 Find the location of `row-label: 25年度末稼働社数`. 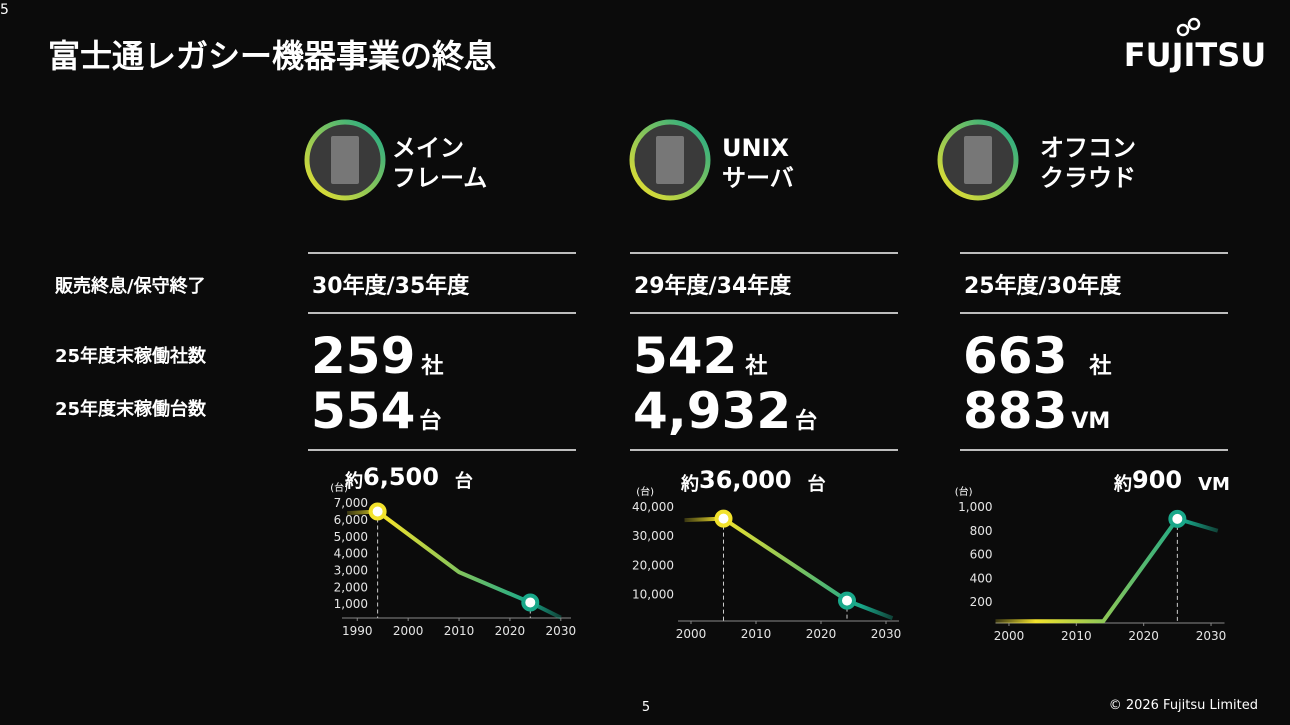

row-label: 25年度末稼働社数 is located at coordinates (131, 356).